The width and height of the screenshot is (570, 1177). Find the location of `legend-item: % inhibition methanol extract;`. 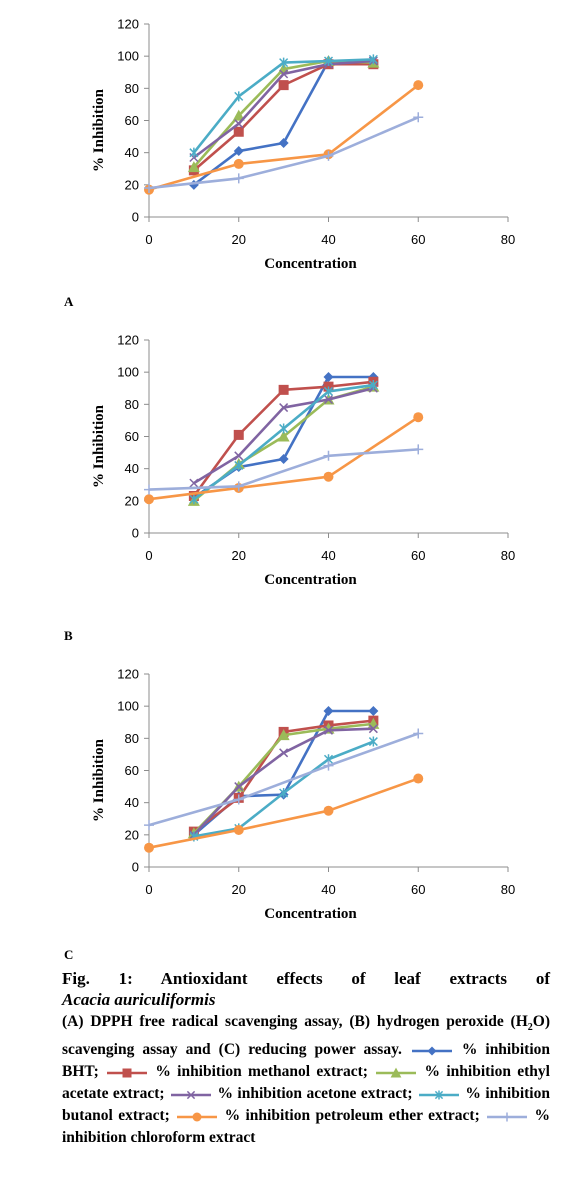

legend-item: % inhibition methanol extract; is located at coordinates (239, 1071).